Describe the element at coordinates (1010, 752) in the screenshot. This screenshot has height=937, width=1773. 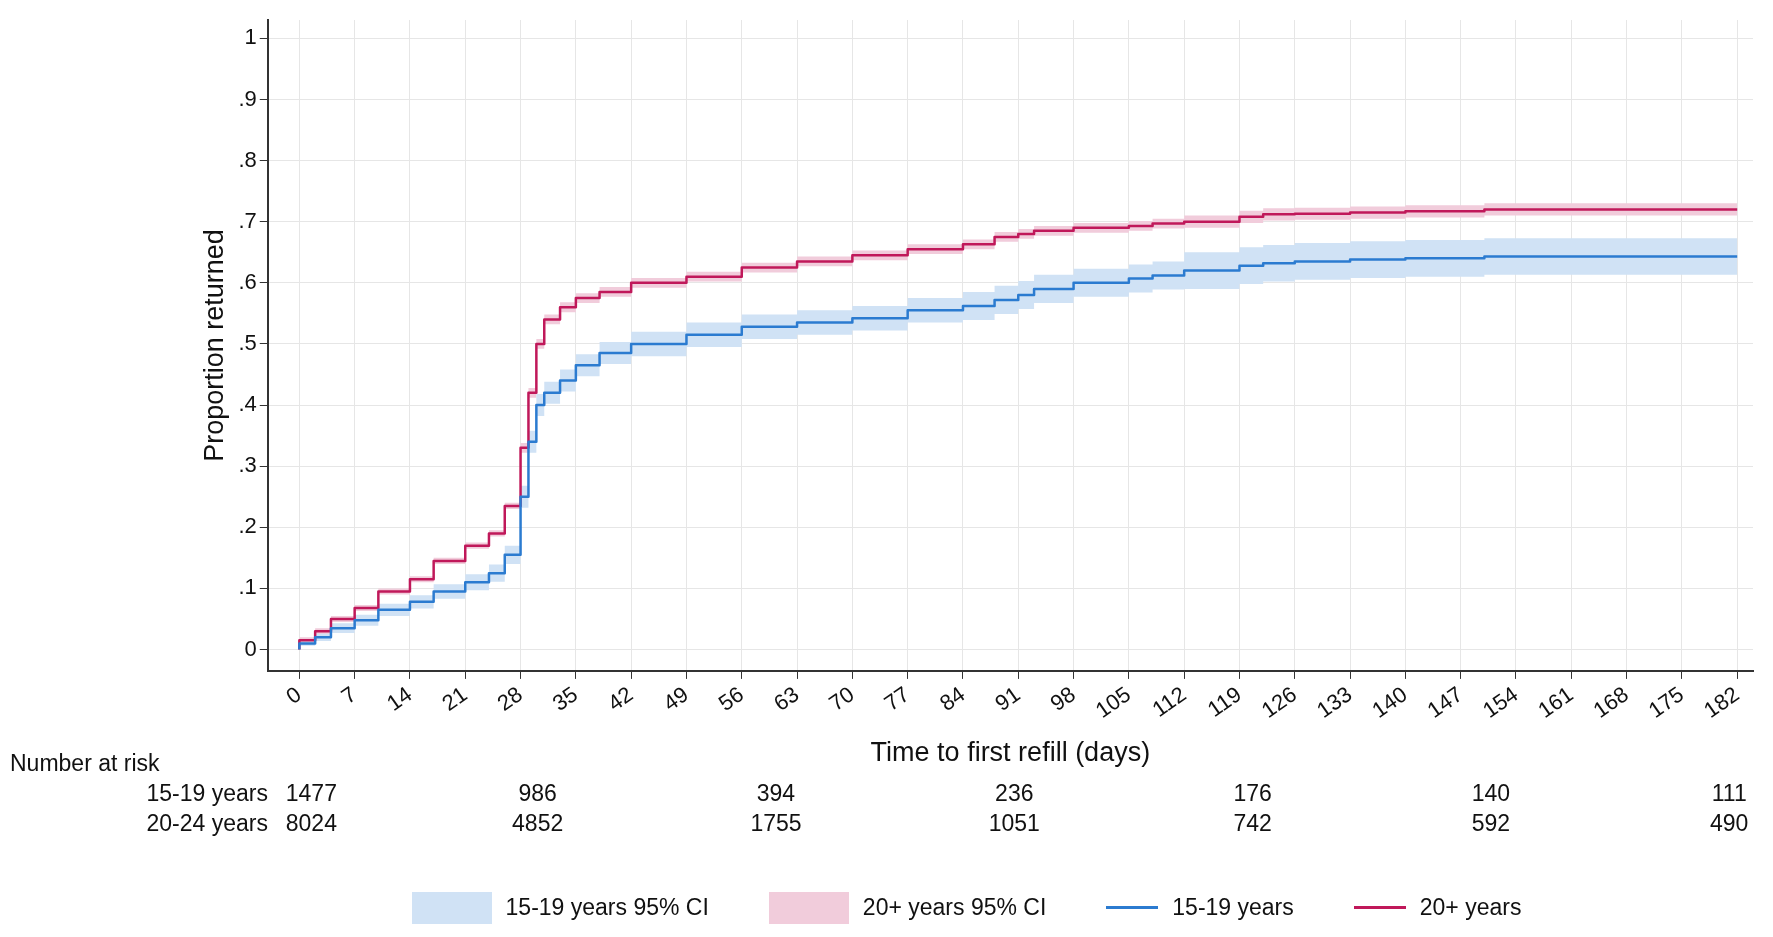
I see `x-axis-title: Time to first refill (days)` at that location.